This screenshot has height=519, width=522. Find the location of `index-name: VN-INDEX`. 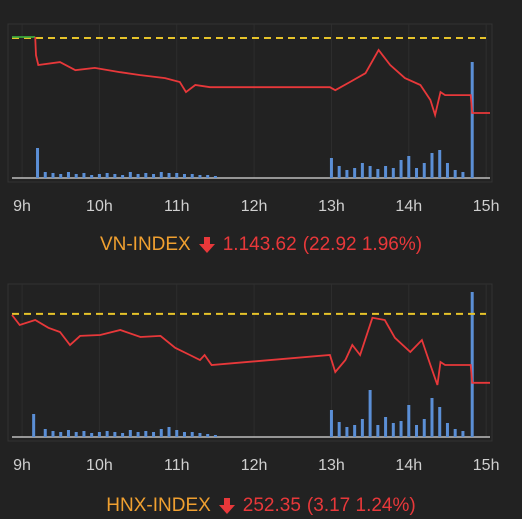

index-name: VN-INDEX is located at coordinates (145, 244).